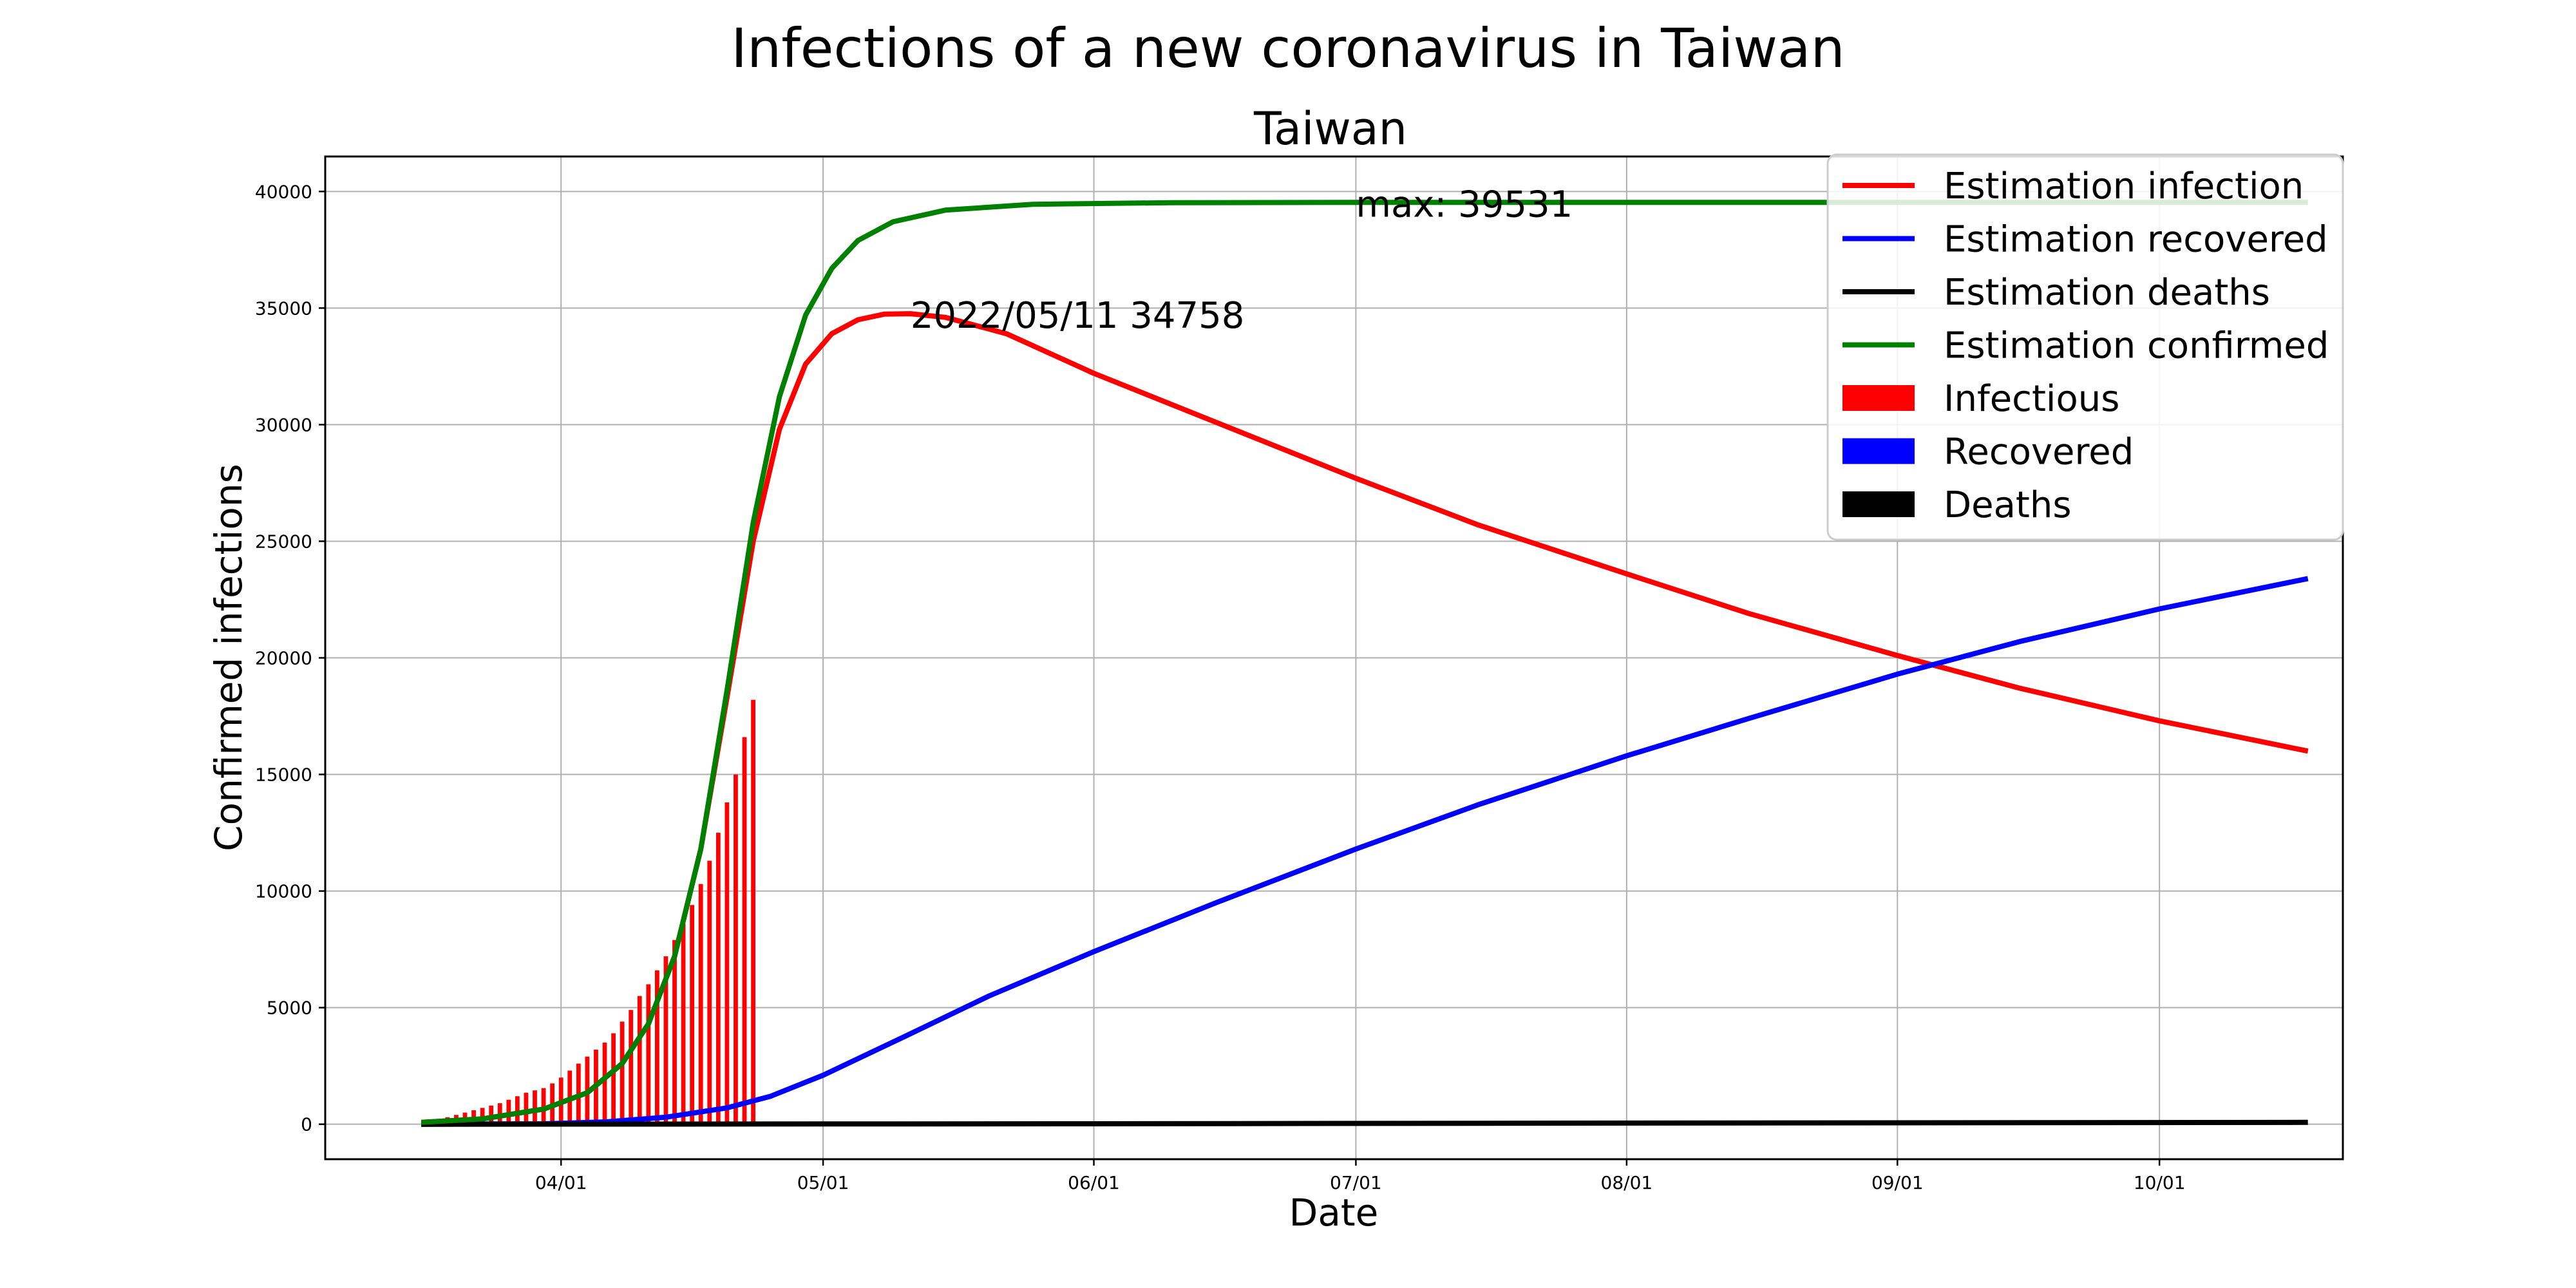  What do you see at coordinates (1898, 1182) in the screenshot?
I see `x-tick-label: 09/01` at bounding box center [1898, 1182].